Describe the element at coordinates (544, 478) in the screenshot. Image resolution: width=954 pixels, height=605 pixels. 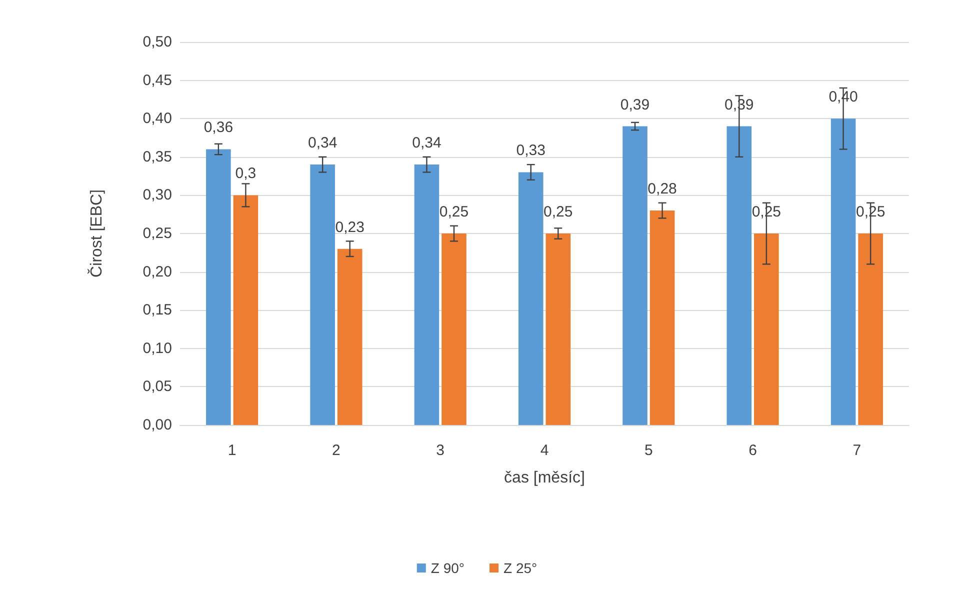
I see `x-axis-title: čas [měsíc]` at that location.